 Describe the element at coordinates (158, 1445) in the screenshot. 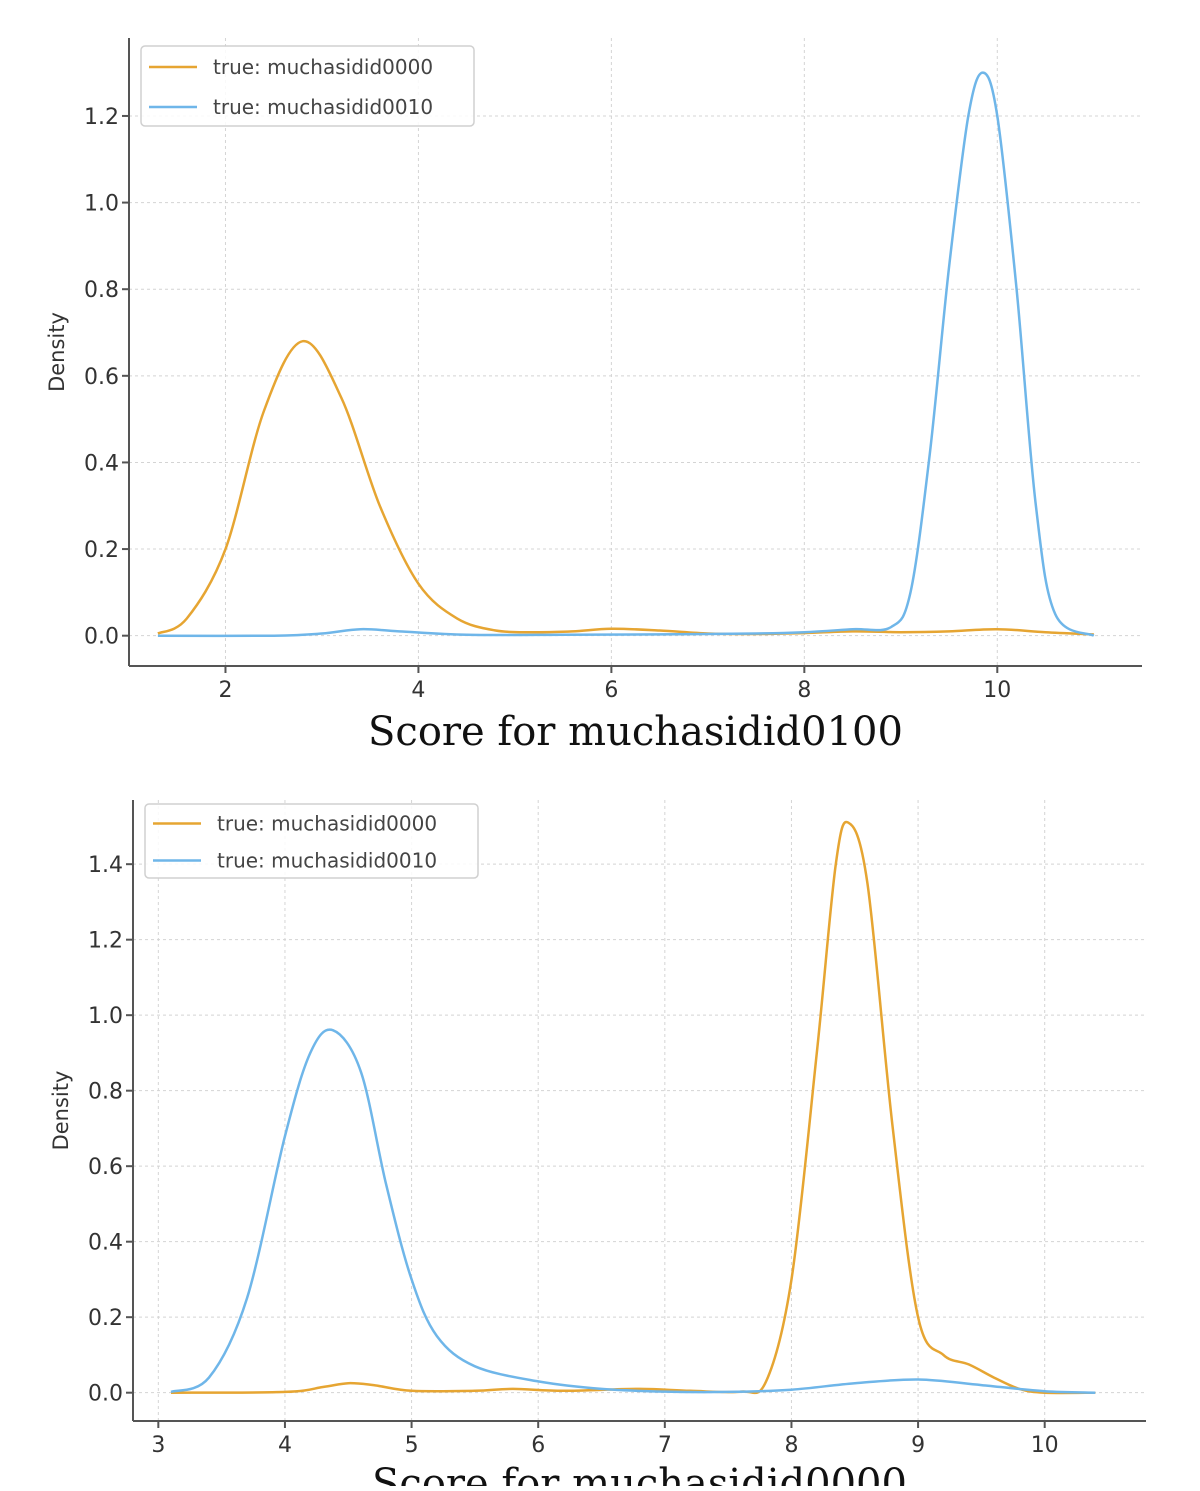

I see `x-tick-label: 3` at that location.